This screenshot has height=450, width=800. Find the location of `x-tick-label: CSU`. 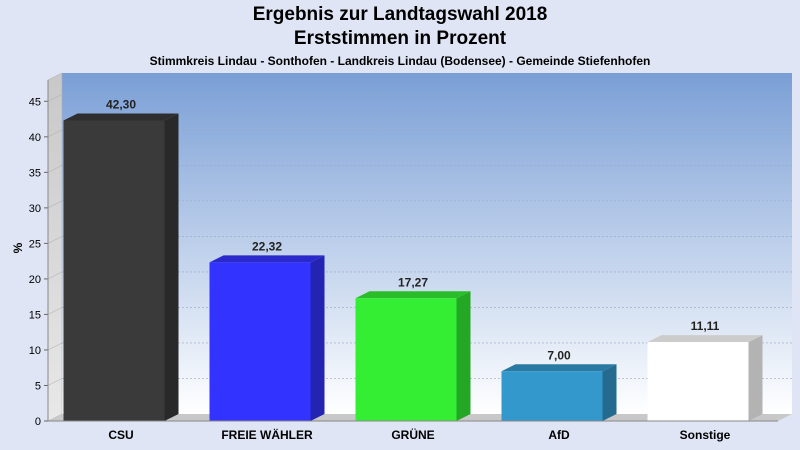

x-tick-label: CSU is located at coordinates (120, 435).